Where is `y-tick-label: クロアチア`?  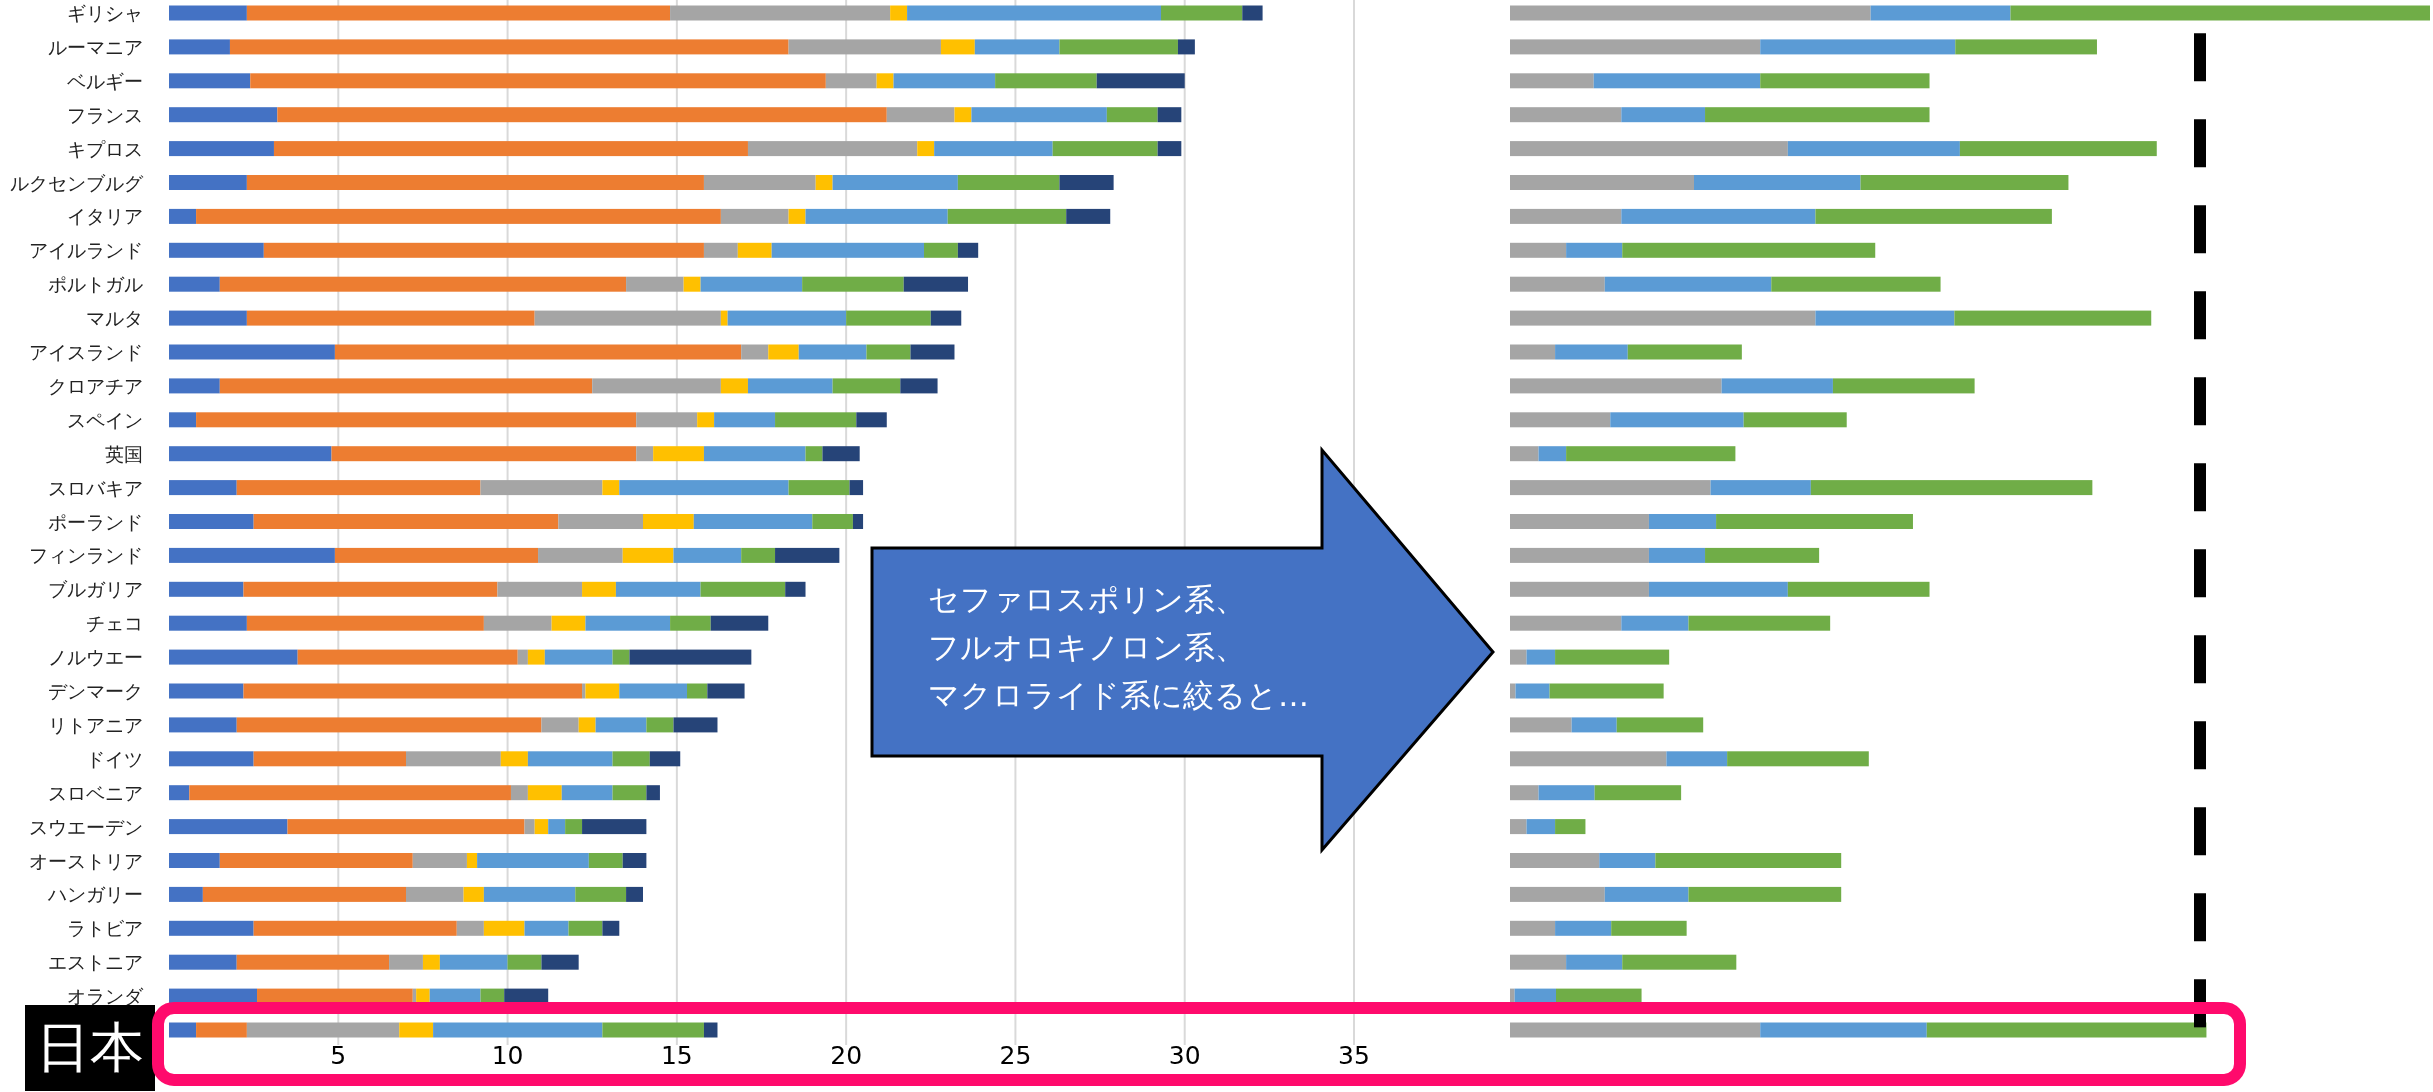
y-tick-label: クロアチア is located at coordinates (95, 385).